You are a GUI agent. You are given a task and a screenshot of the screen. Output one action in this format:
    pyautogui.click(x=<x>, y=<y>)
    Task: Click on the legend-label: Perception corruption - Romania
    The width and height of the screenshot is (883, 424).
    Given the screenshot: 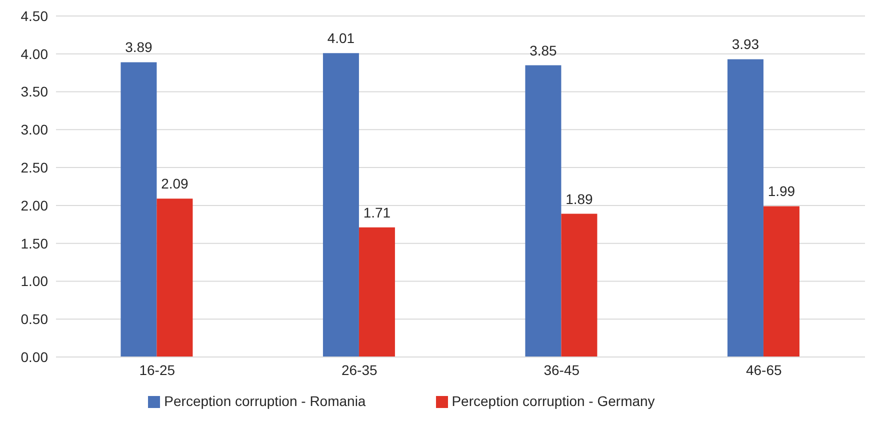 What is the action you would take?
    pyautogui.click(x=265, y=401)
    